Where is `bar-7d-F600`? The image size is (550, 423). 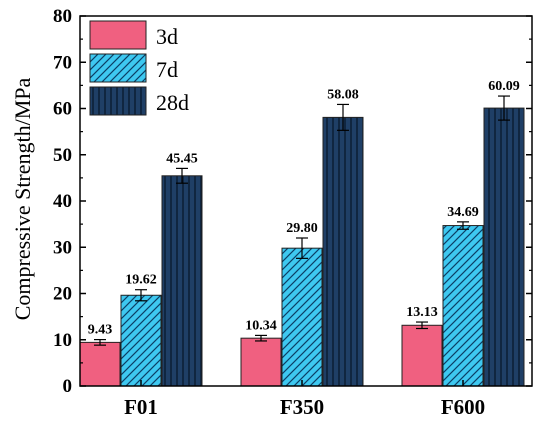 bar-7d-F600 is located at coordinates (463, 306).